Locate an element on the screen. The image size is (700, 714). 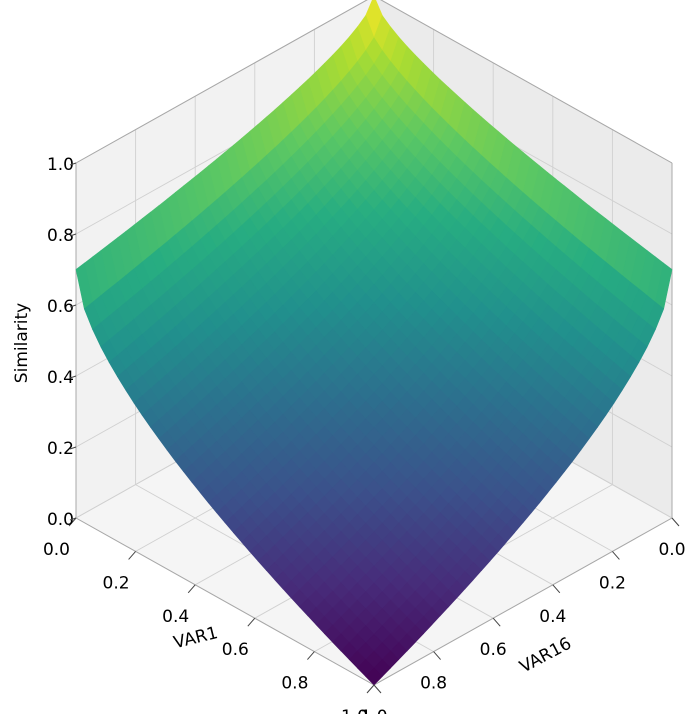
z-tick-label: 0.2 is located at coordinates (60, 449).